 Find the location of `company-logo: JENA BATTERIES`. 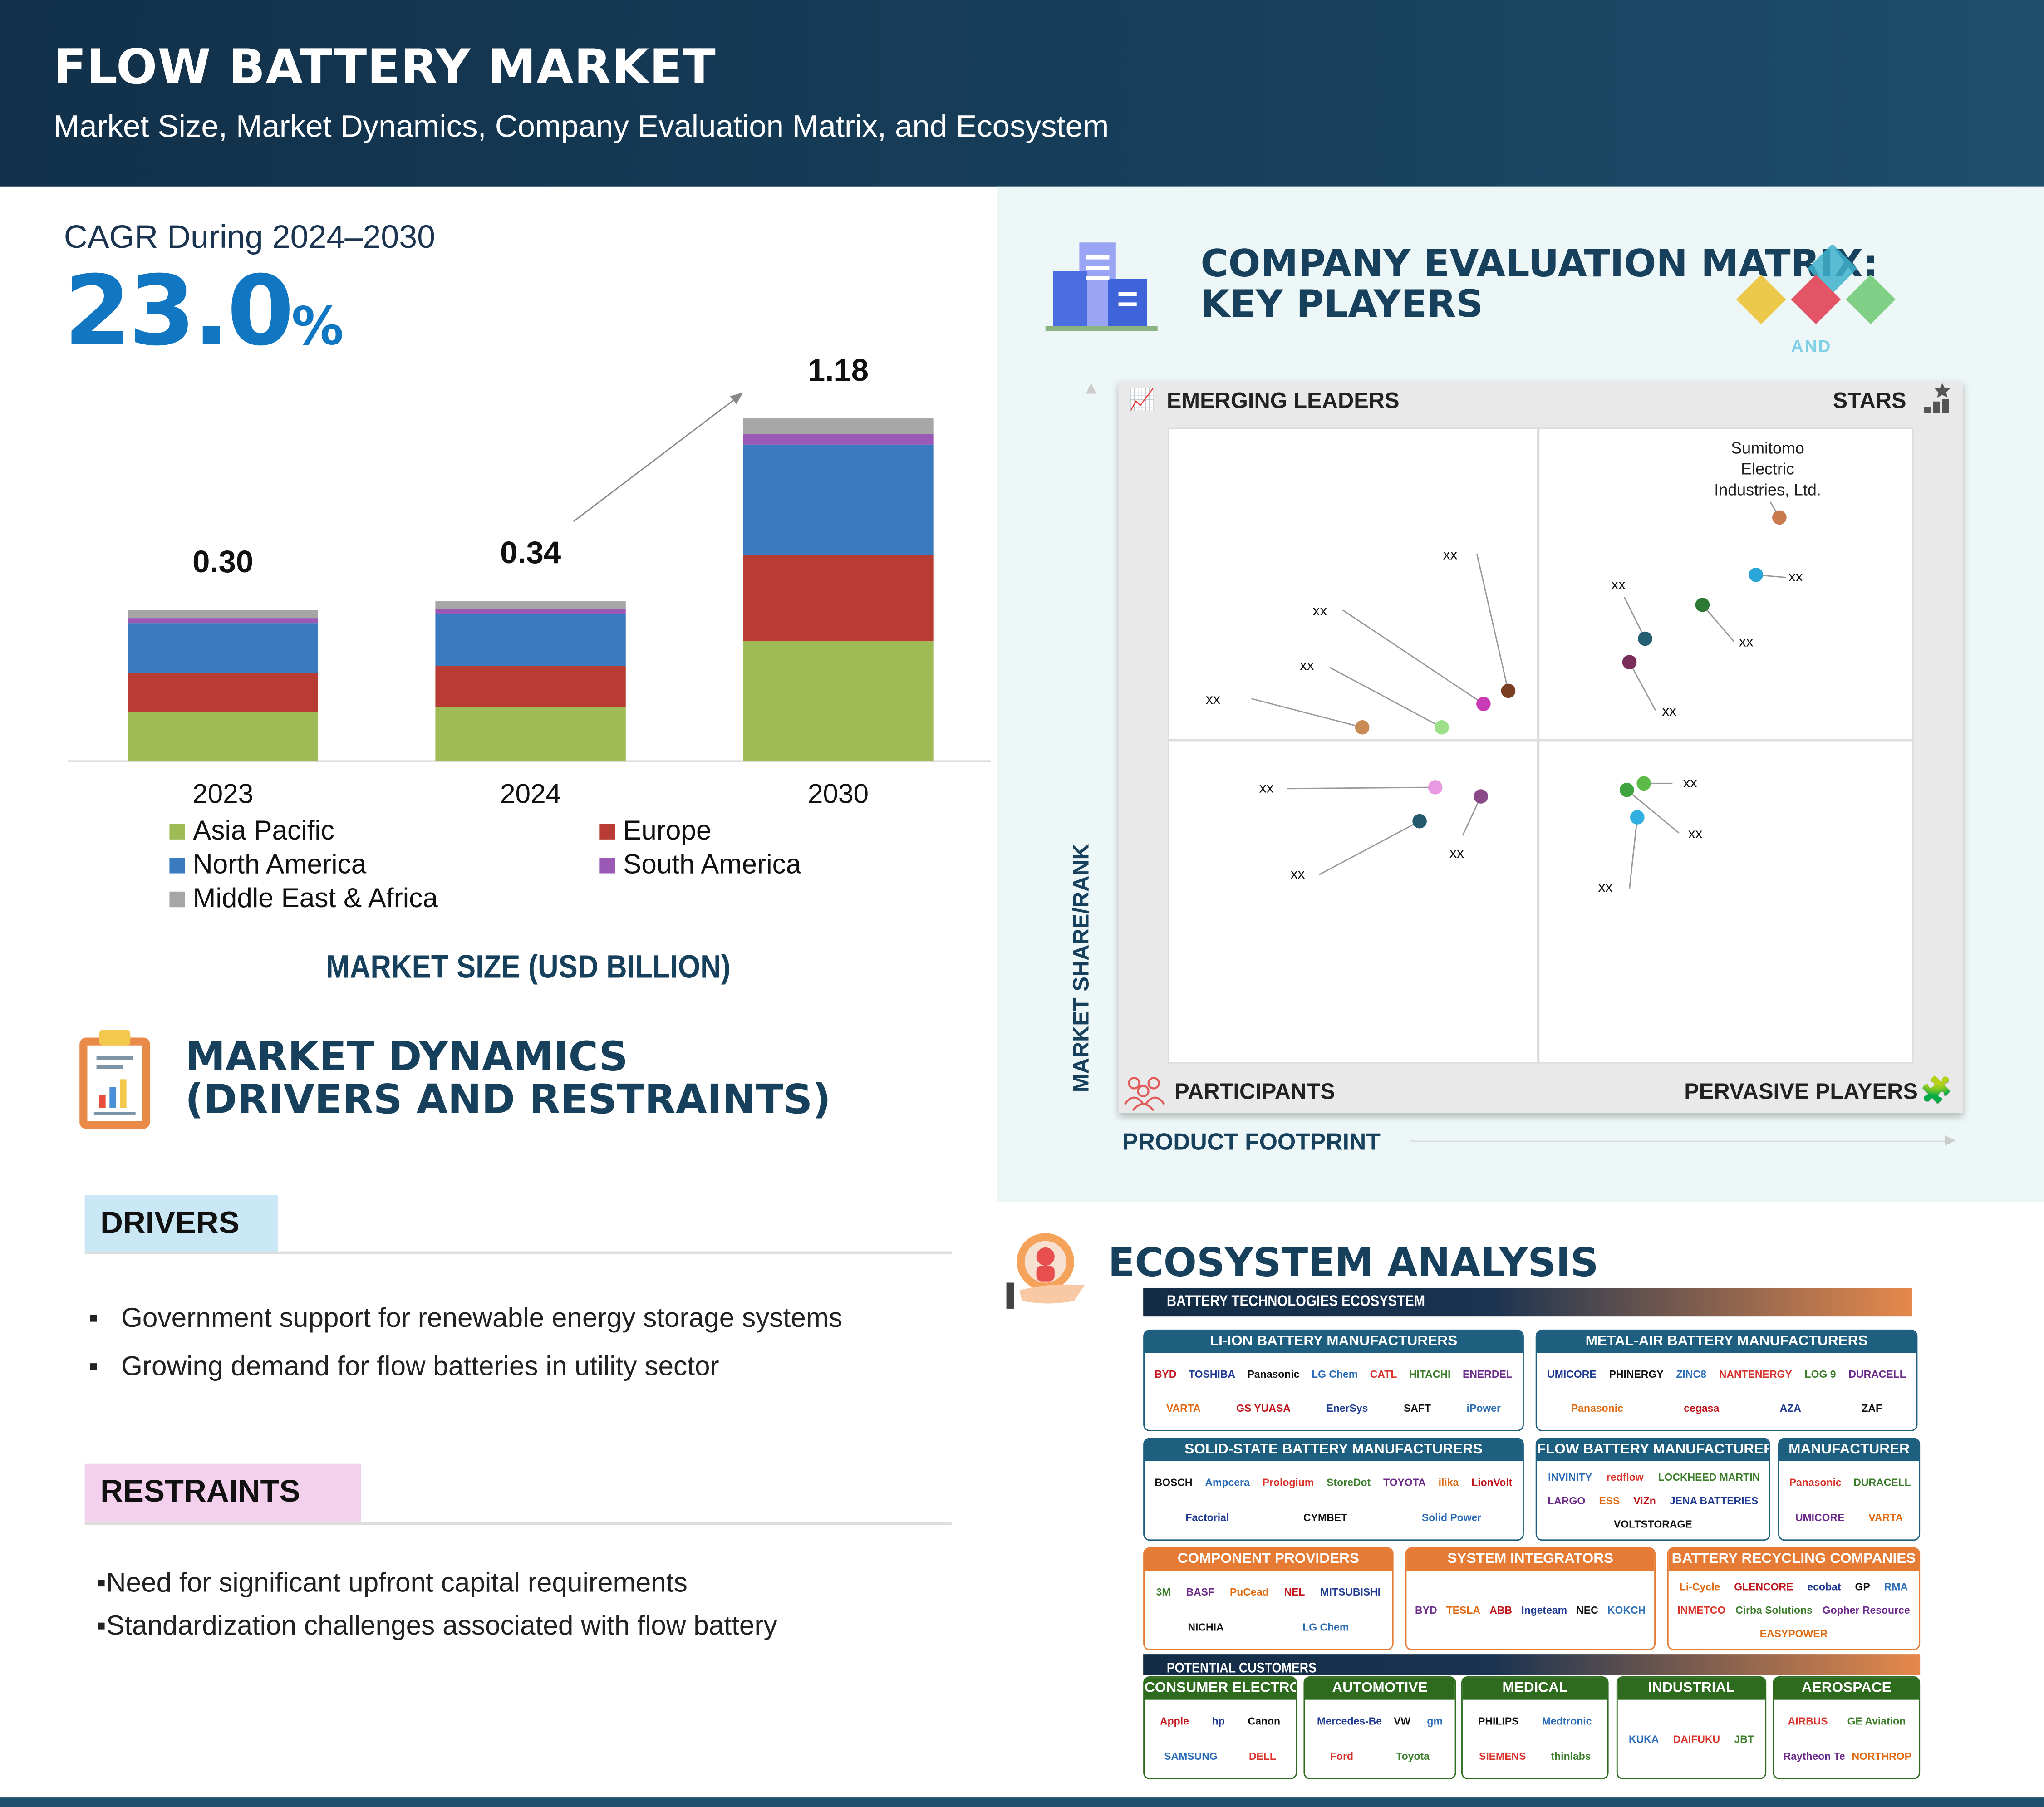

company-logo: JENA BATTERIES is located at coordinates (1714, 1500).